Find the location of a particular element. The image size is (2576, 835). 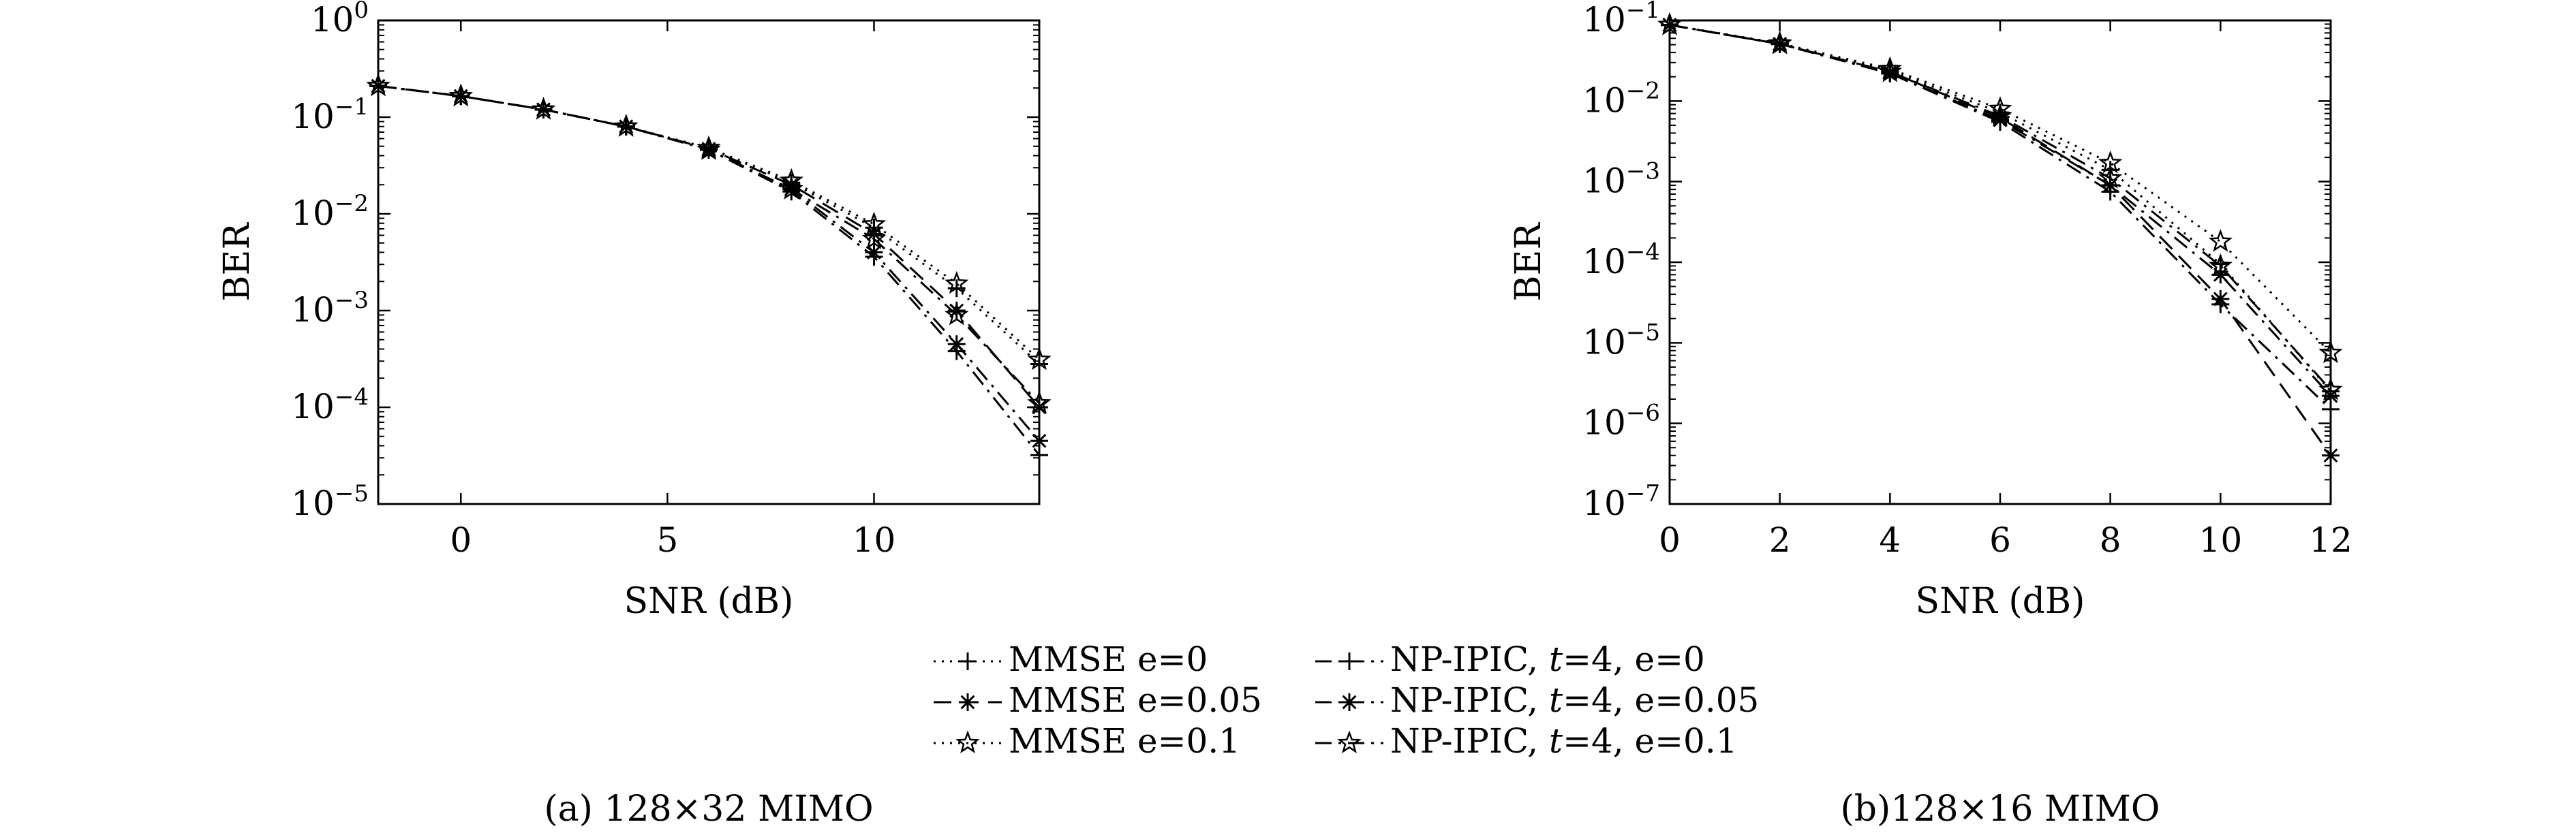

b-xtick-label: 0 is located at coordinates (1670, 540).